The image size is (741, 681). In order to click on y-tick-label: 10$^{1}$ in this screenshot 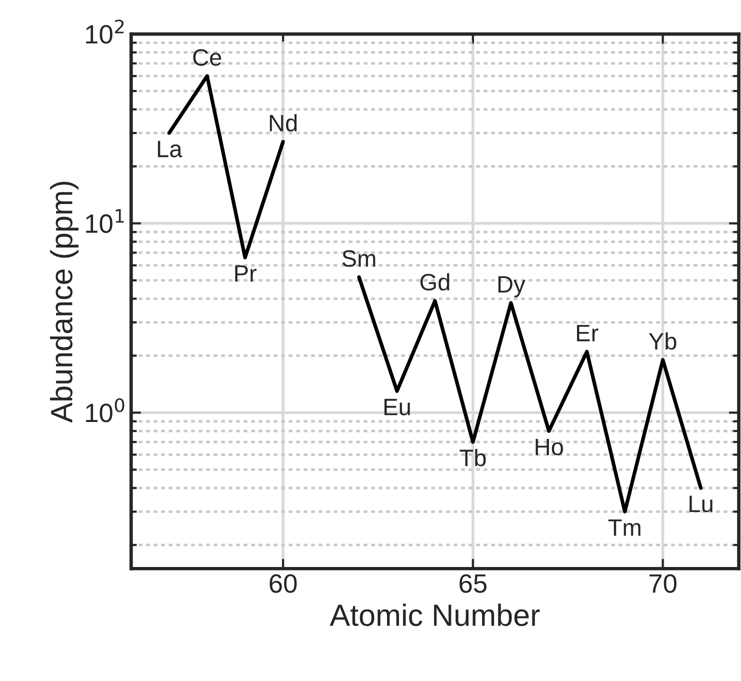, I will do `click(105, 221)`.